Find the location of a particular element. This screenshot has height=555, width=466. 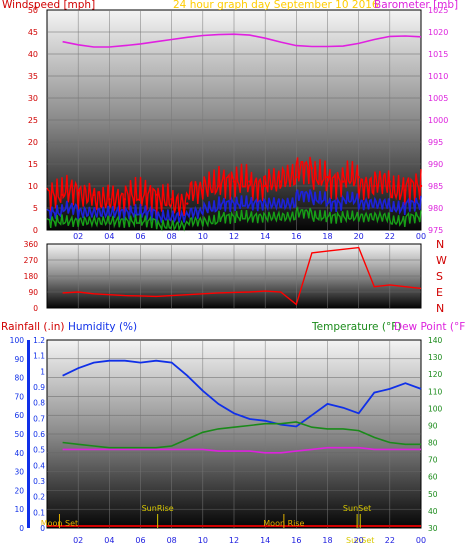

windspeed-tick-label: 0 is located at coordinates (35, 230).